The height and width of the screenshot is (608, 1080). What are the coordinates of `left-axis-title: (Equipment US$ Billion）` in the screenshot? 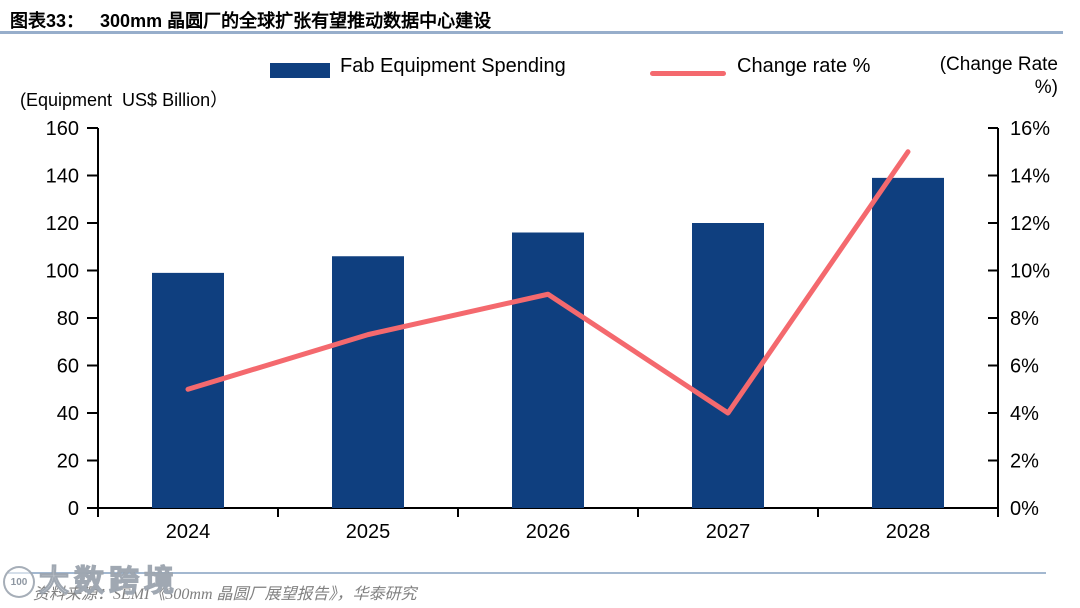 It's located at (124, 100).